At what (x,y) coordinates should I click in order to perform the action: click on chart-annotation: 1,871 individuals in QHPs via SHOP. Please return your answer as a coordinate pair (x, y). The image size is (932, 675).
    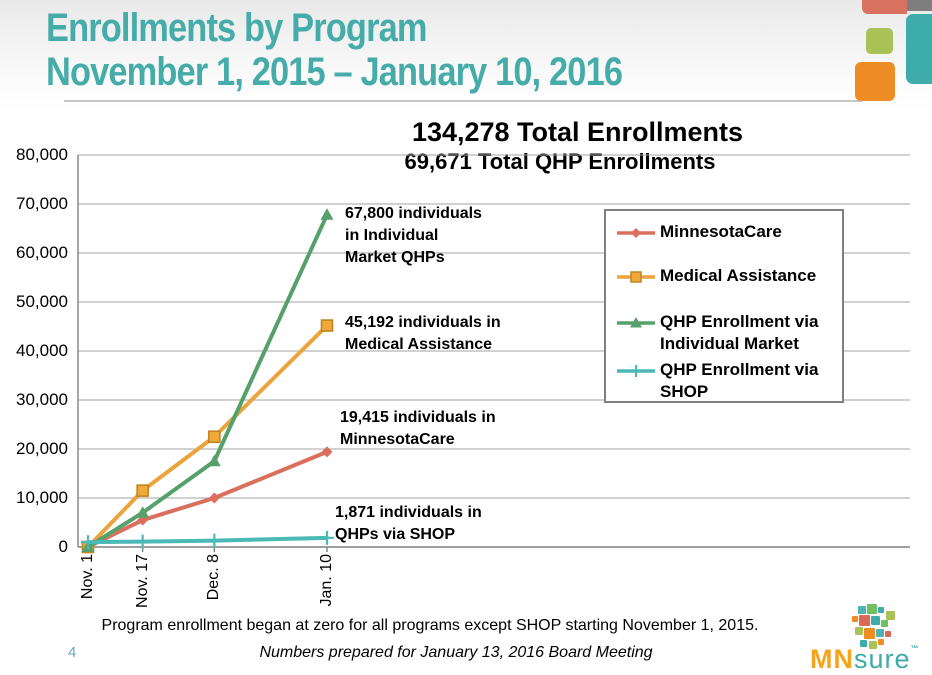
    Looking at the image, I should click on (408, 523).